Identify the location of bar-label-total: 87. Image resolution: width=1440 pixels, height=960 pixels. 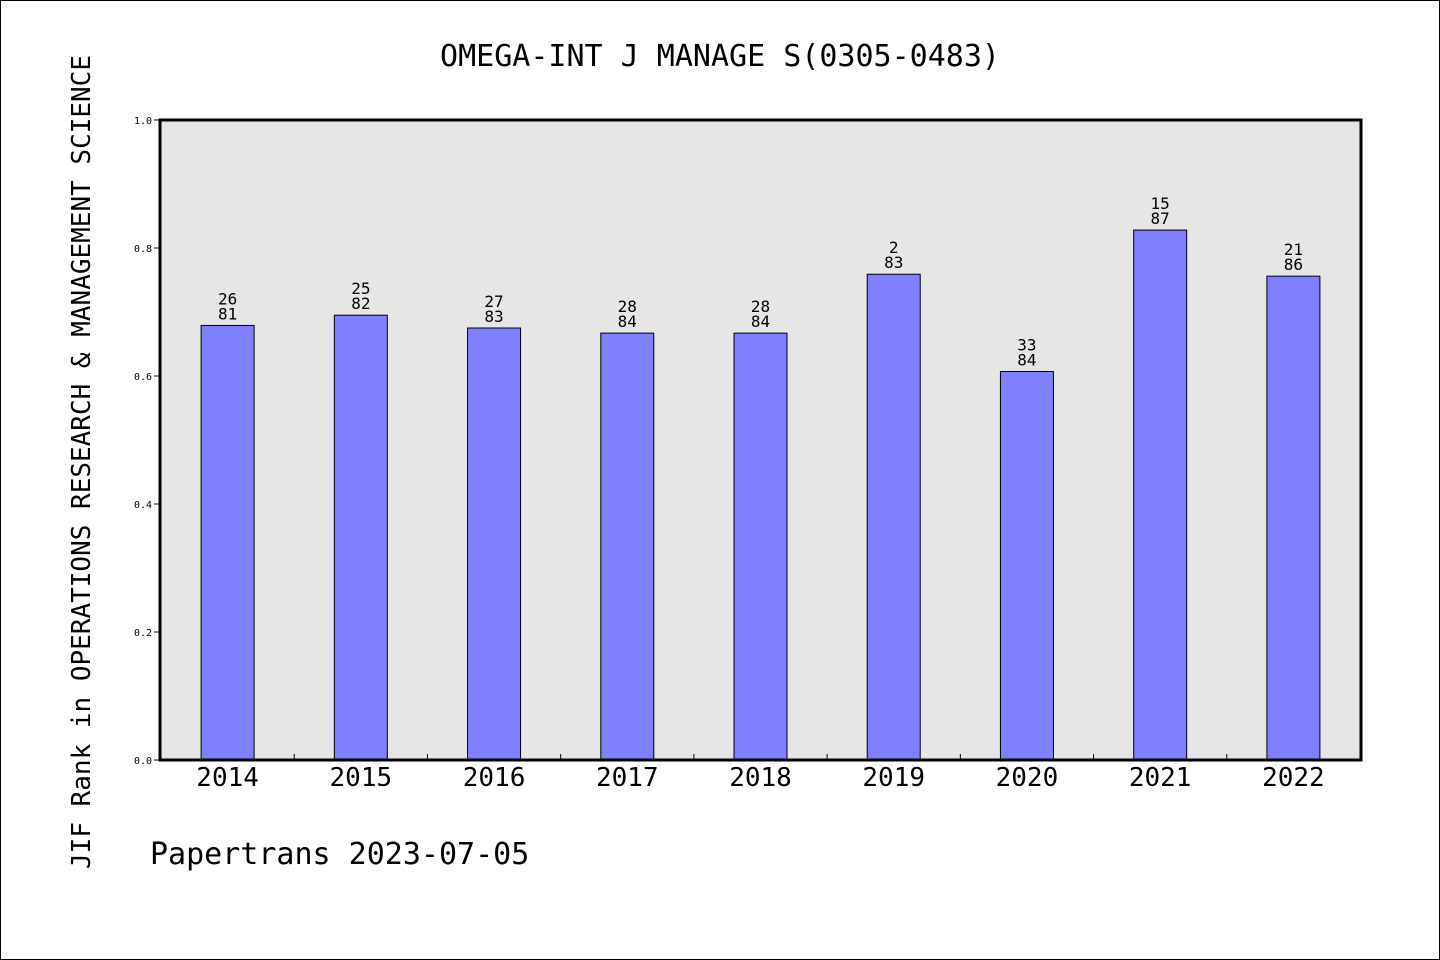
(1160, 218).